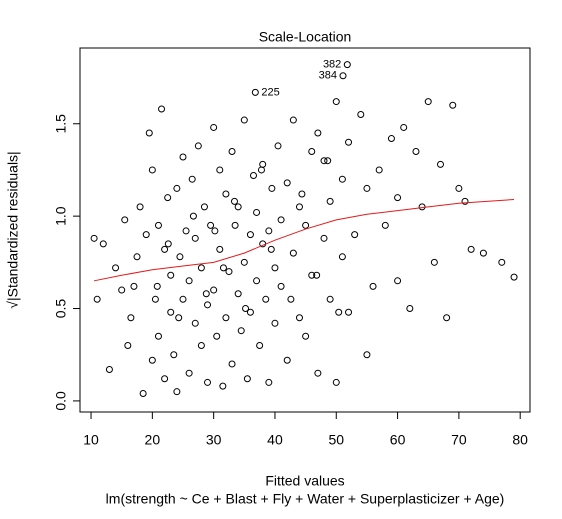  I want to click on y-axis-label: √|Standardized residuals|, so click(13, 229).